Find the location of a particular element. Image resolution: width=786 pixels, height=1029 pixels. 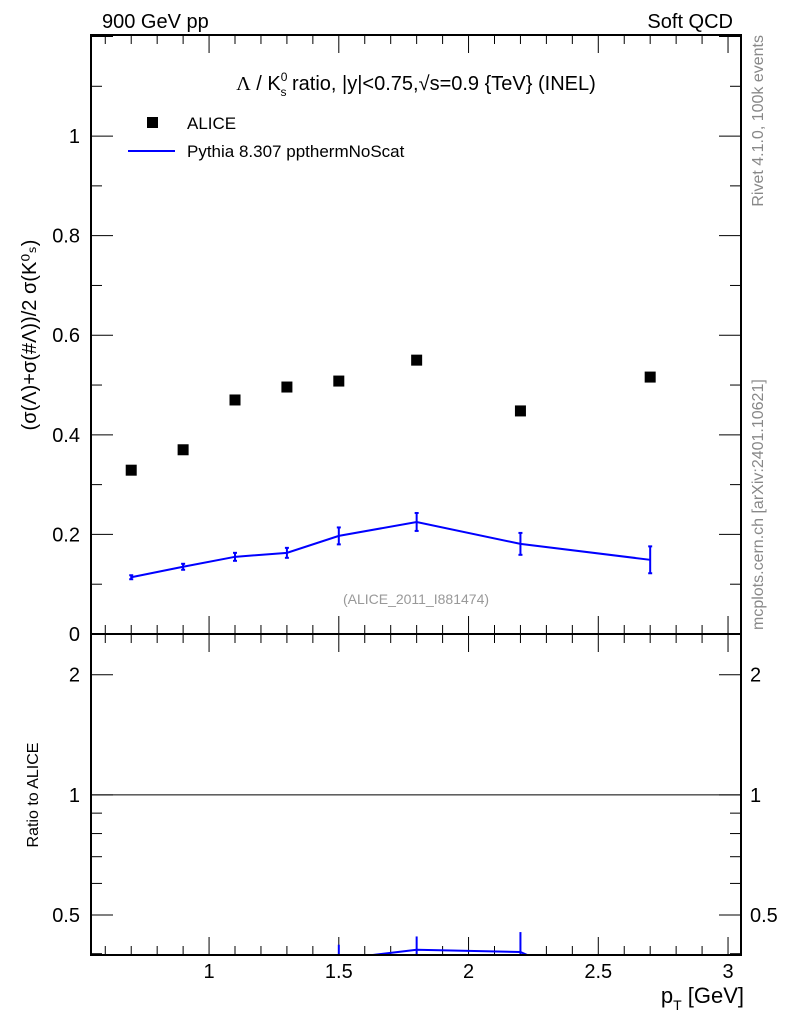

header-right: Soft QCD is located at coordinates (690, 22).